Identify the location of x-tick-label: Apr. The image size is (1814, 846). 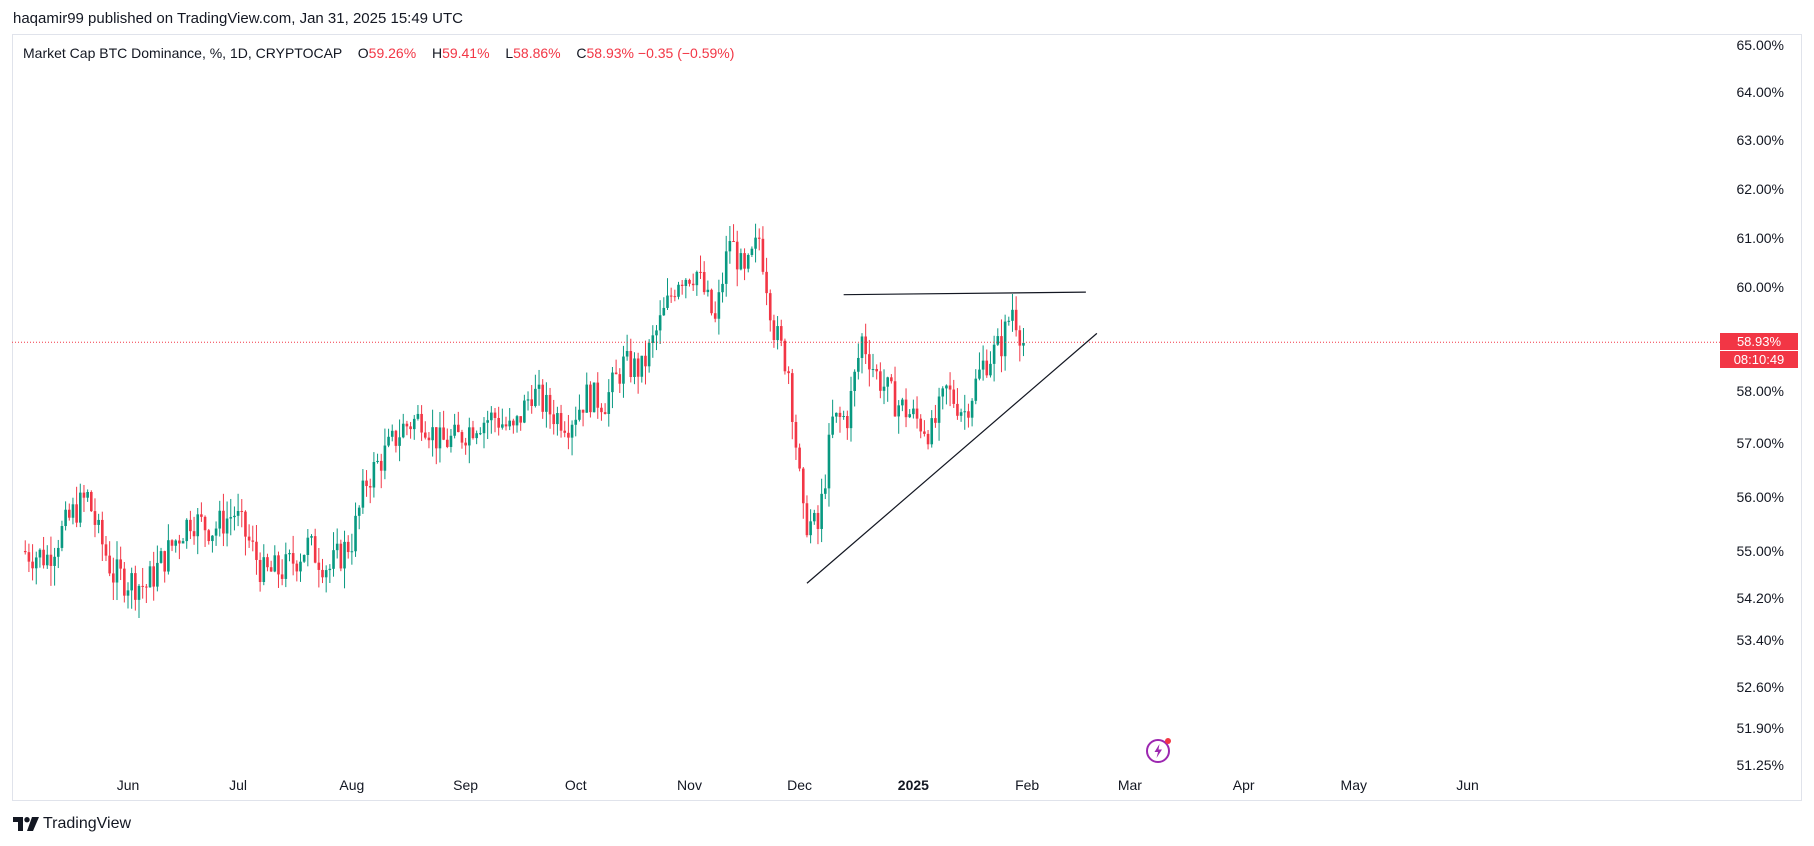
(1244, 785).